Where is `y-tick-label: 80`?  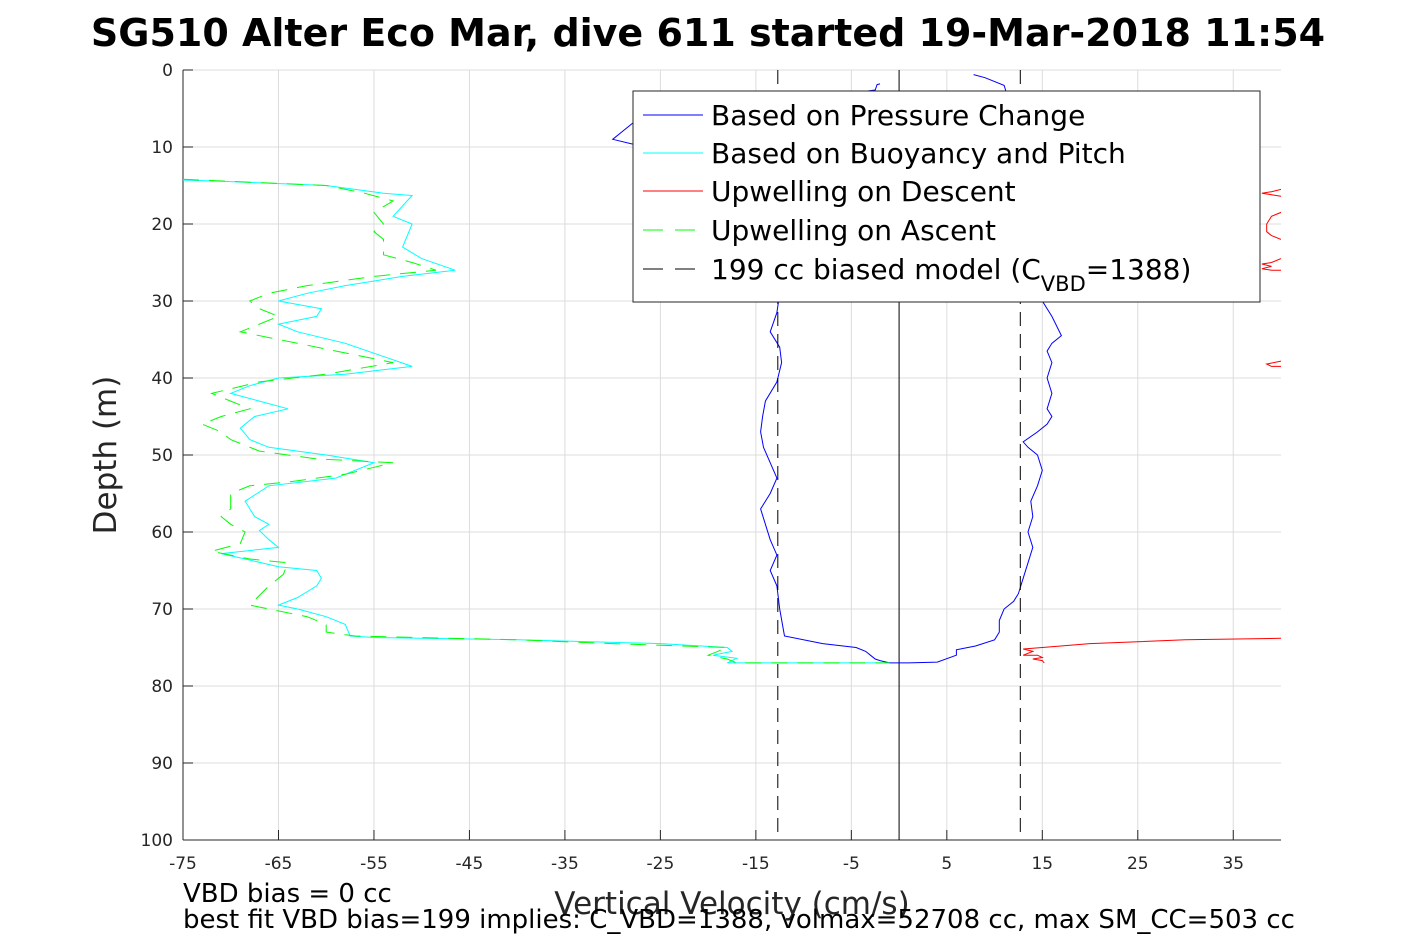
y-tick-label: 80 is located at coordinates (162, 687).